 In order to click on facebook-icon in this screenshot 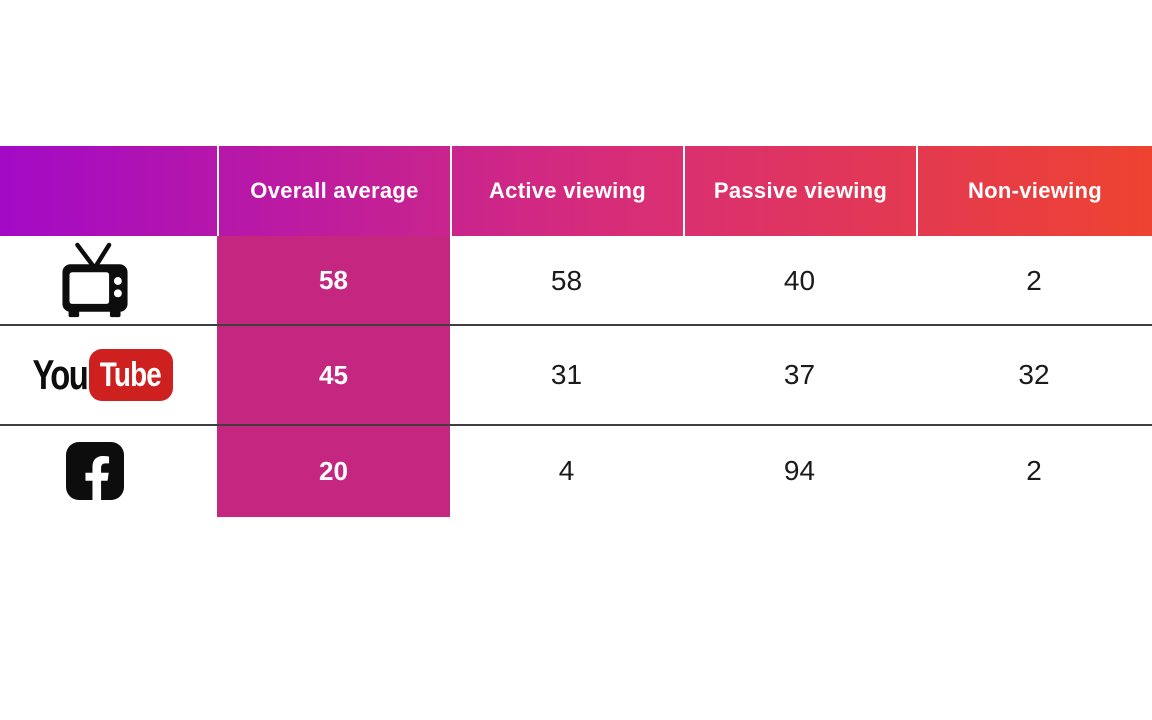, I will do `click(95, 471)`.